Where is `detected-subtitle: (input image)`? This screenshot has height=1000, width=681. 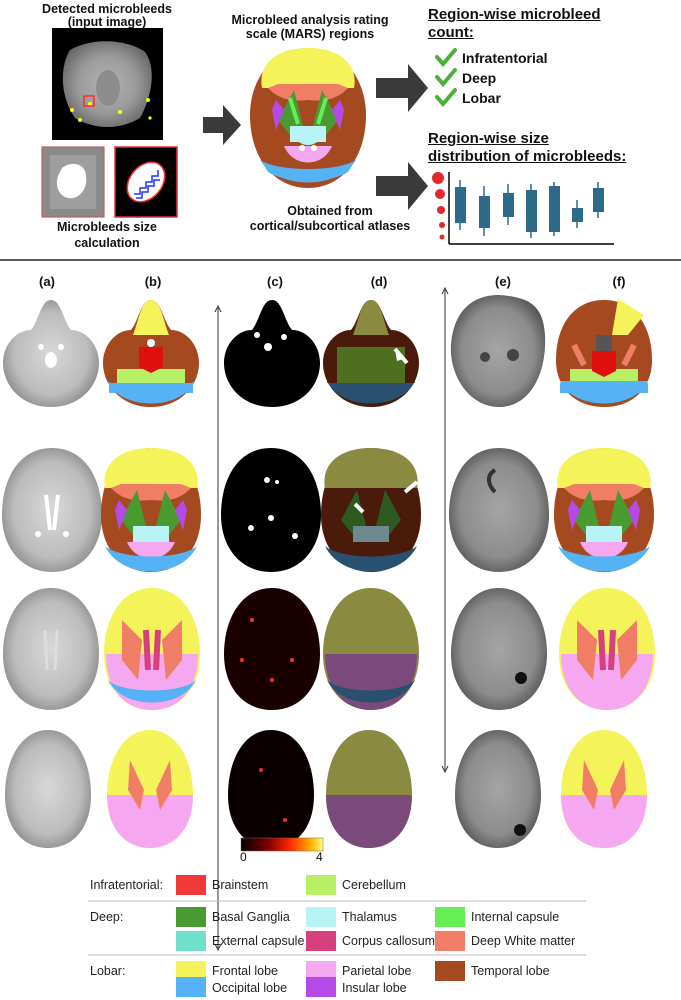
detected-subtitle: (input image) is located at coordinates (107, 22).